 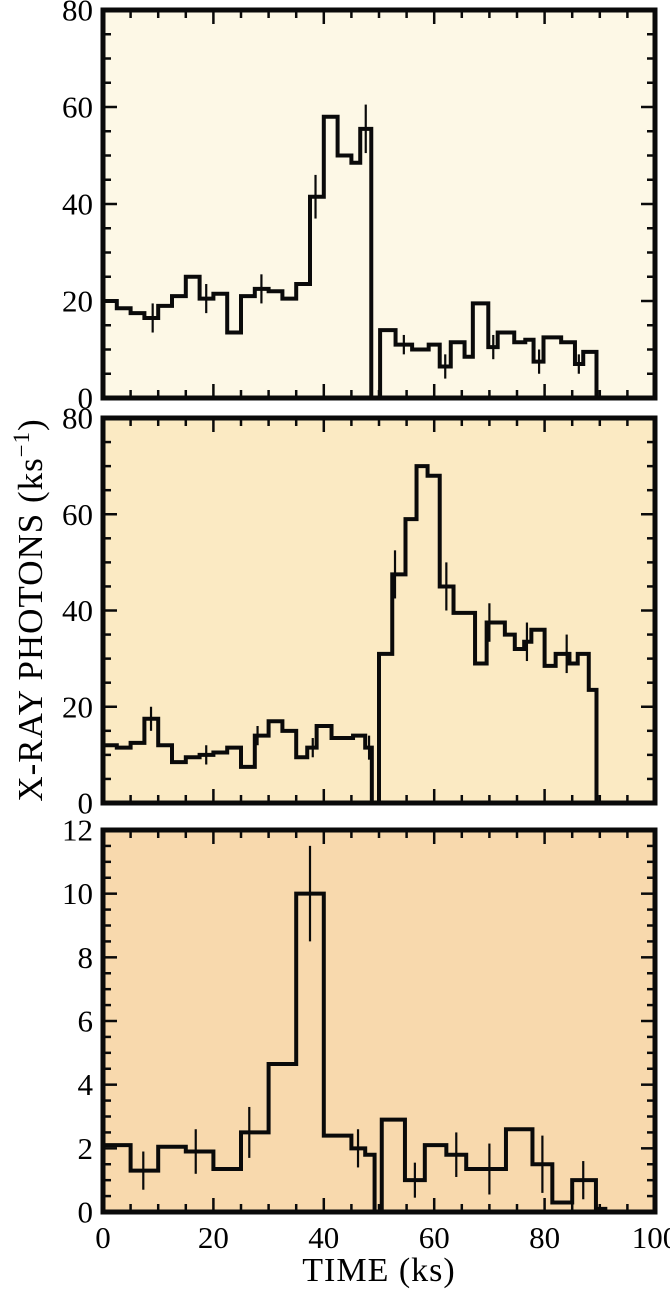 I want to click on y-axis-title-suffix: ), so click(x=30, y=425).